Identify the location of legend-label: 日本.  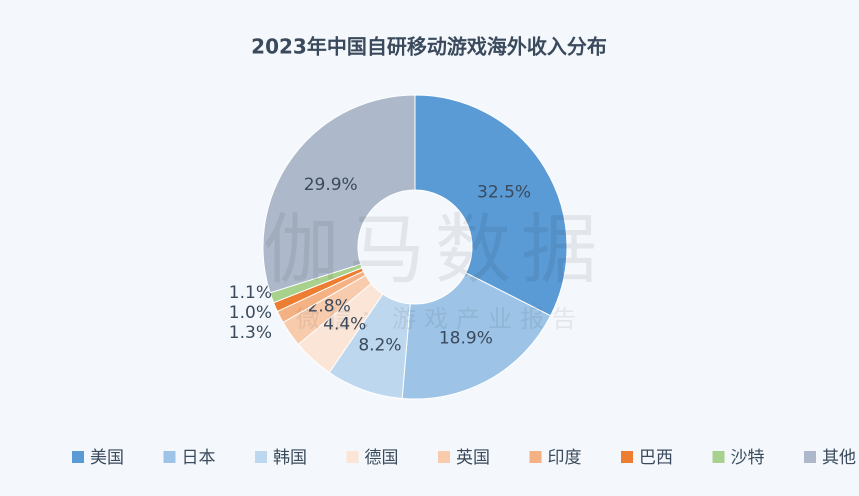
(199, 458).